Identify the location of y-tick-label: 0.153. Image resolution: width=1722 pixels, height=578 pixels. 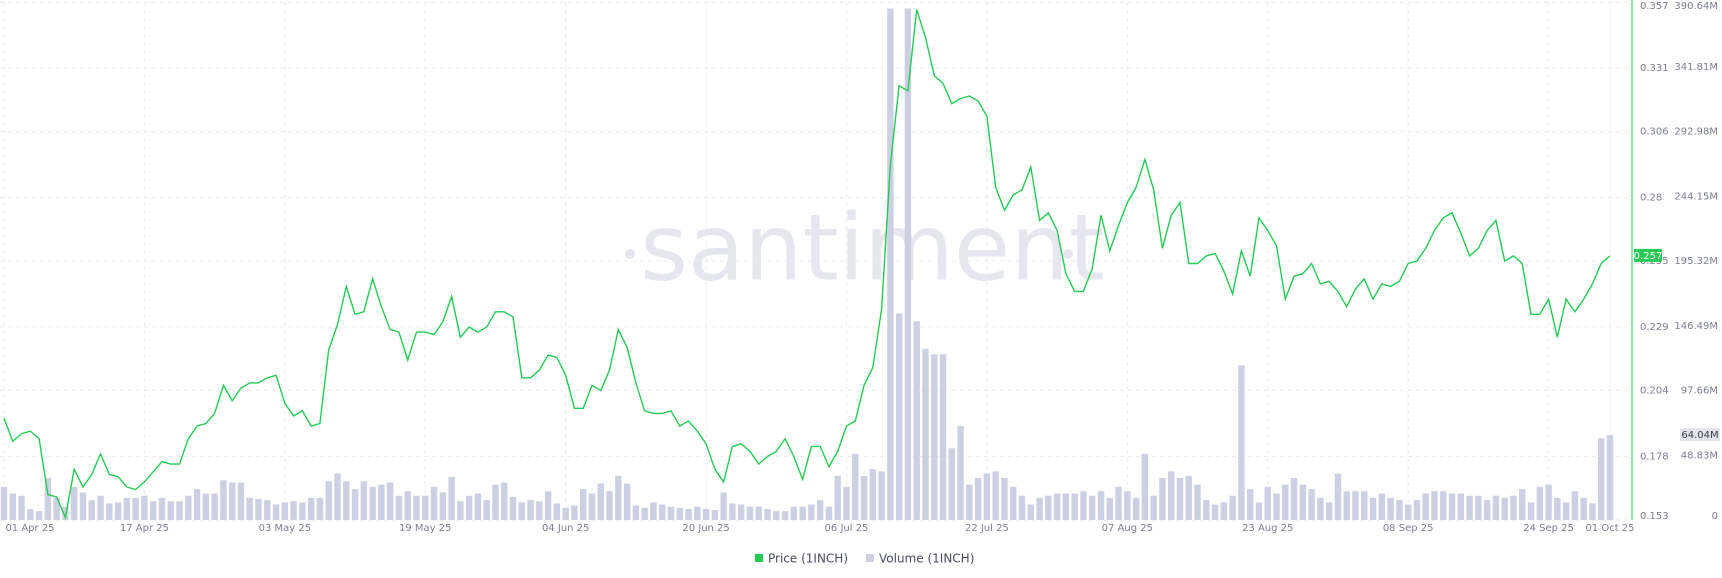
(1654, 516).